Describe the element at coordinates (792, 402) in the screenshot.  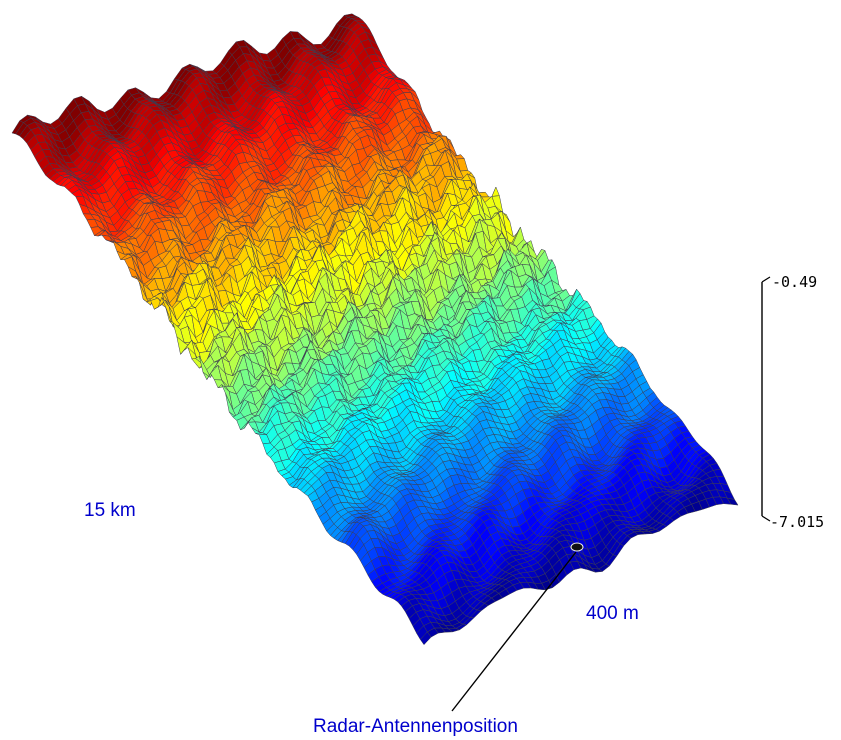
I see `colorbar: -0.49 -7.015` at that location.